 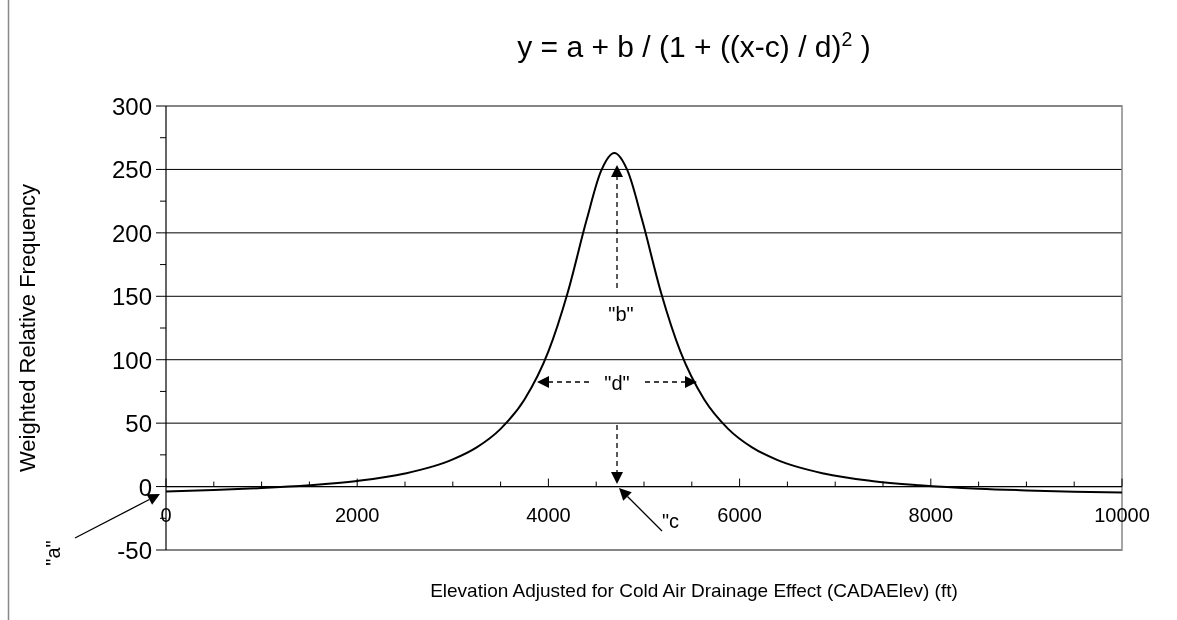 I want to click on y-tick-label: -50, so click(x=134, y=550).